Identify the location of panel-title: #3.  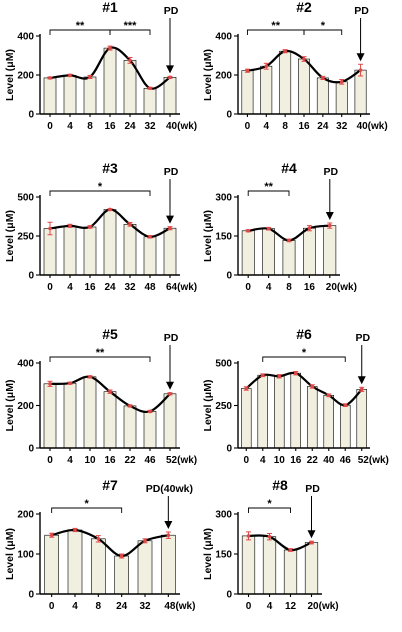
(110, 168).